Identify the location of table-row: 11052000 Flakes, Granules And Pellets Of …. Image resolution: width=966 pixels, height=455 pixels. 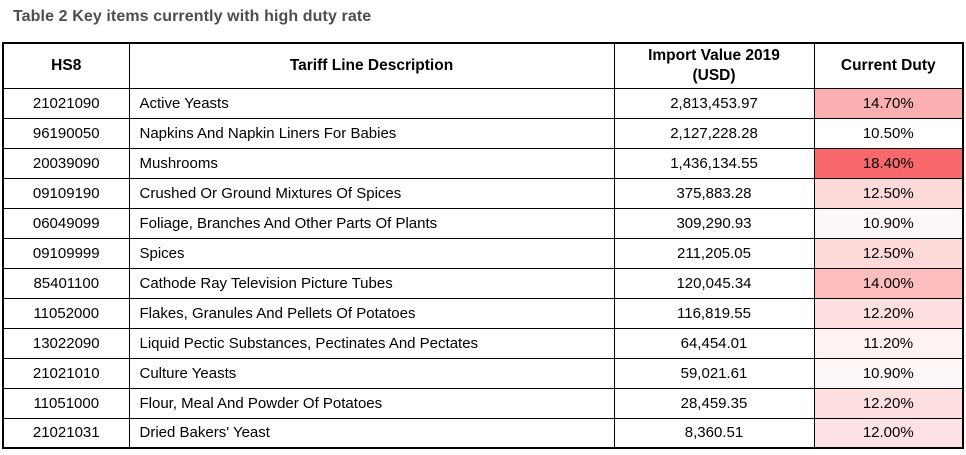
(483, 313).